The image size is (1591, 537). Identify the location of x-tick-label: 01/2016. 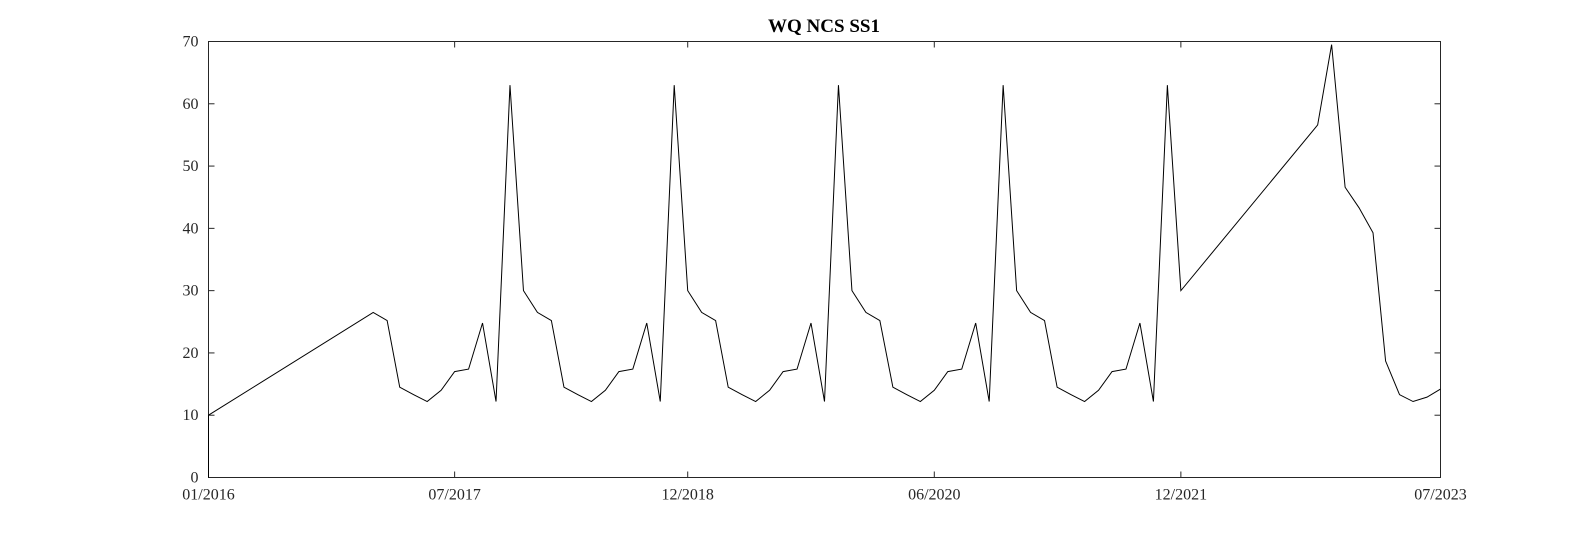
(208, 495).